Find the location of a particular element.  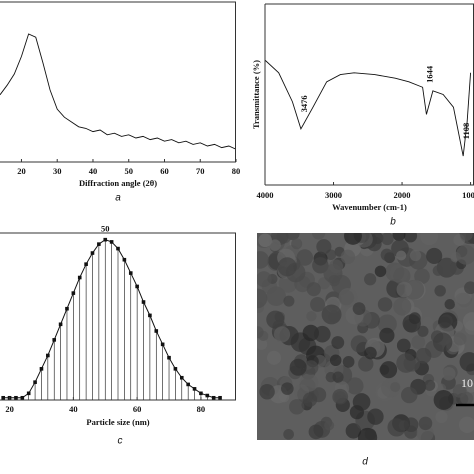

x-tick-label: 60 is located at coordinates (137, 409).